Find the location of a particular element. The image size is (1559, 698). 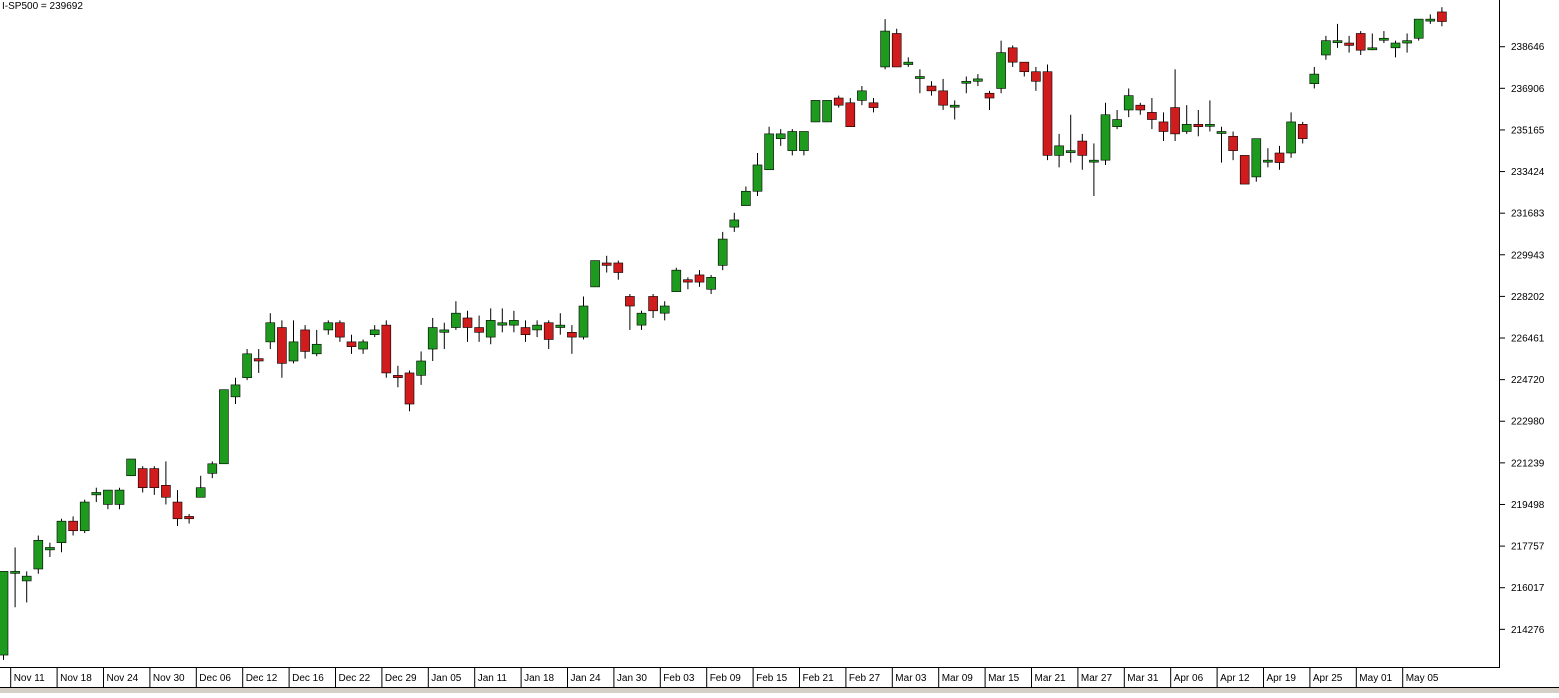

scrollbar-track is located at coordinates (779, 690).